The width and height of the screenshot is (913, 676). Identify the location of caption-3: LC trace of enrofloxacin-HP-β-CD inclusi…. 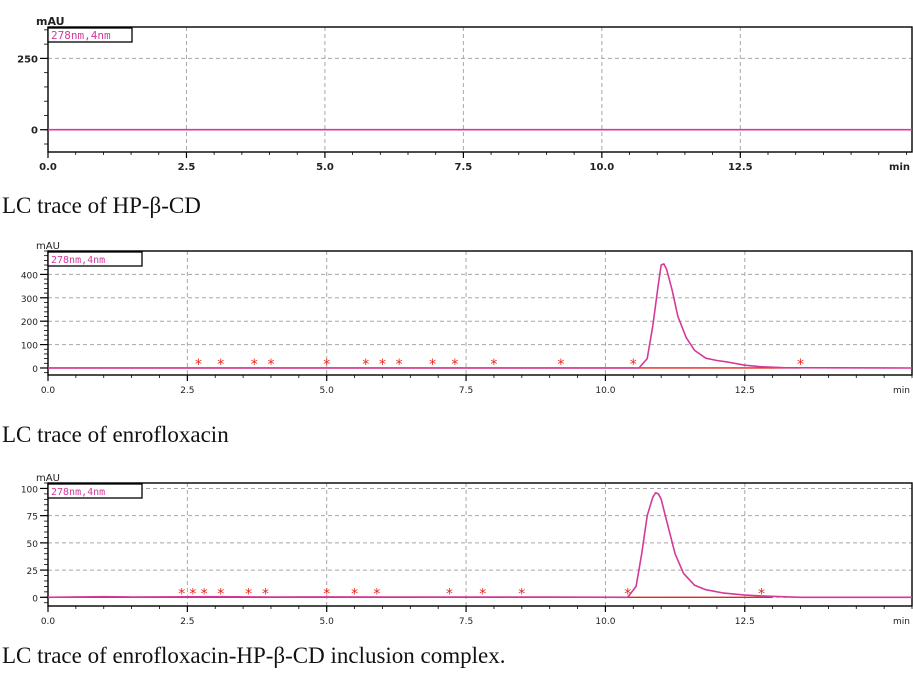
(254, 655).